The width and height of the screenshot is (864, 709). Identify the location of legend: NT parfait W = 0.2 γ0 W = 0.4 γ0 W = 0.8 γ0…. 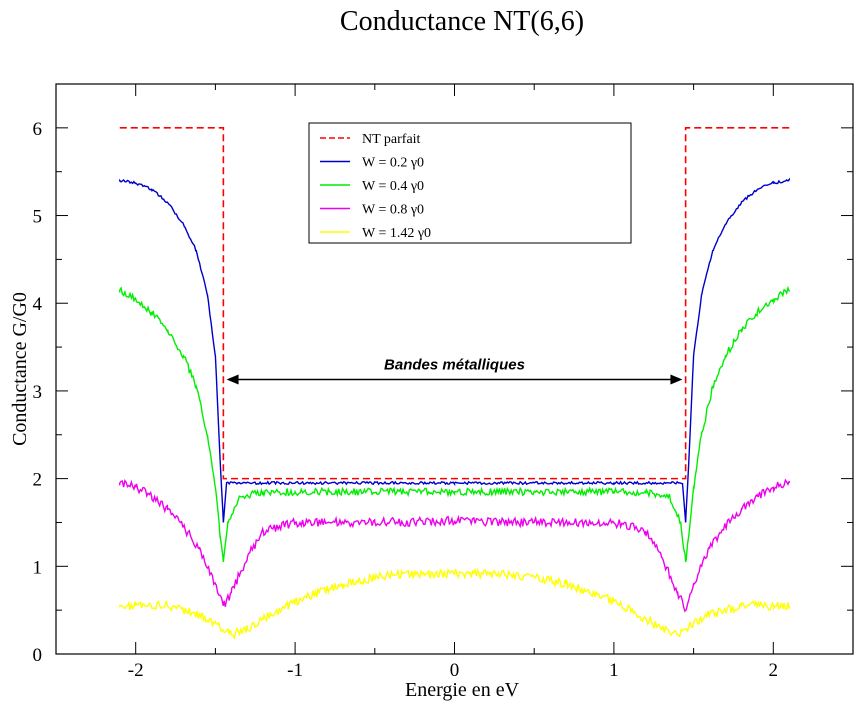
(470, 183).